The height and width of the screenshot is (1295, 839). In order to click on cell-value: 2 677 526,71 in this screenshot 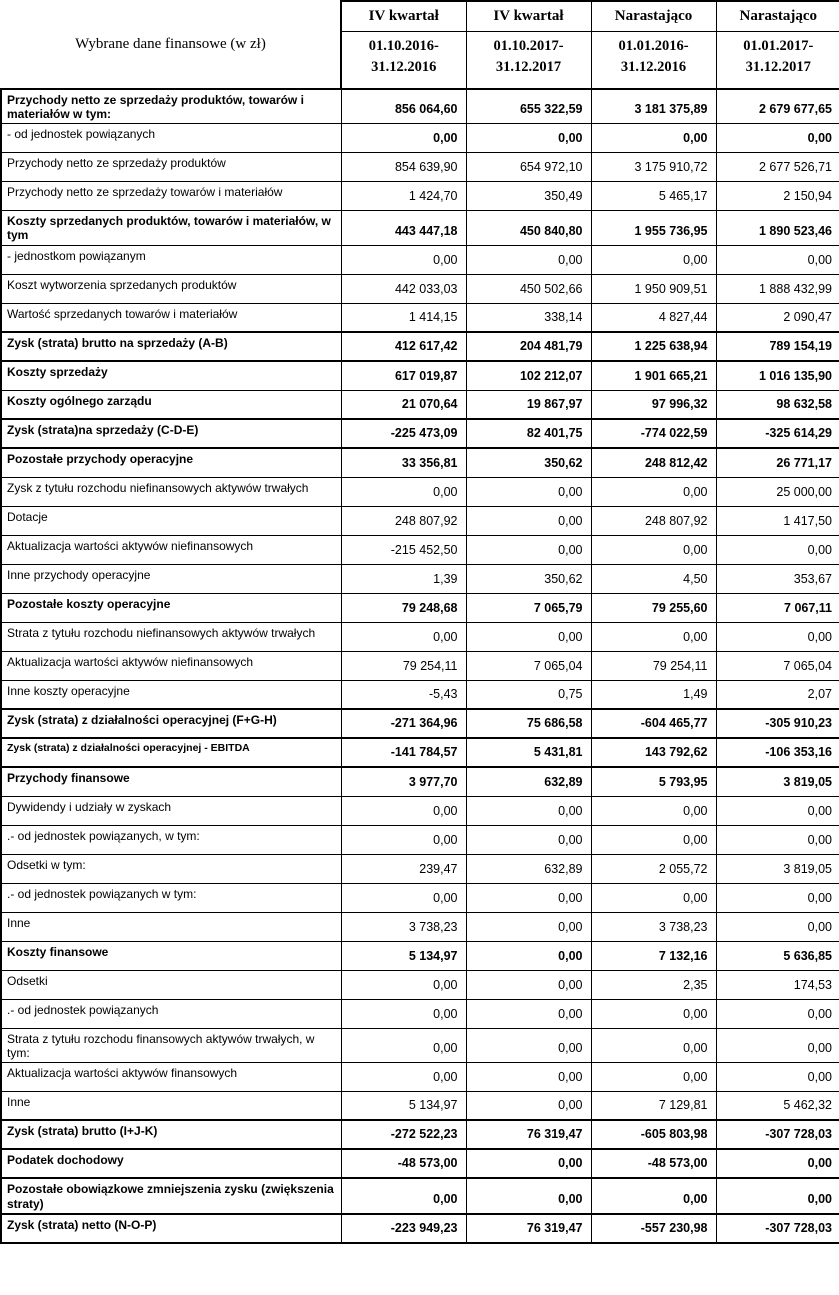, I will do `click(777, 167)`.